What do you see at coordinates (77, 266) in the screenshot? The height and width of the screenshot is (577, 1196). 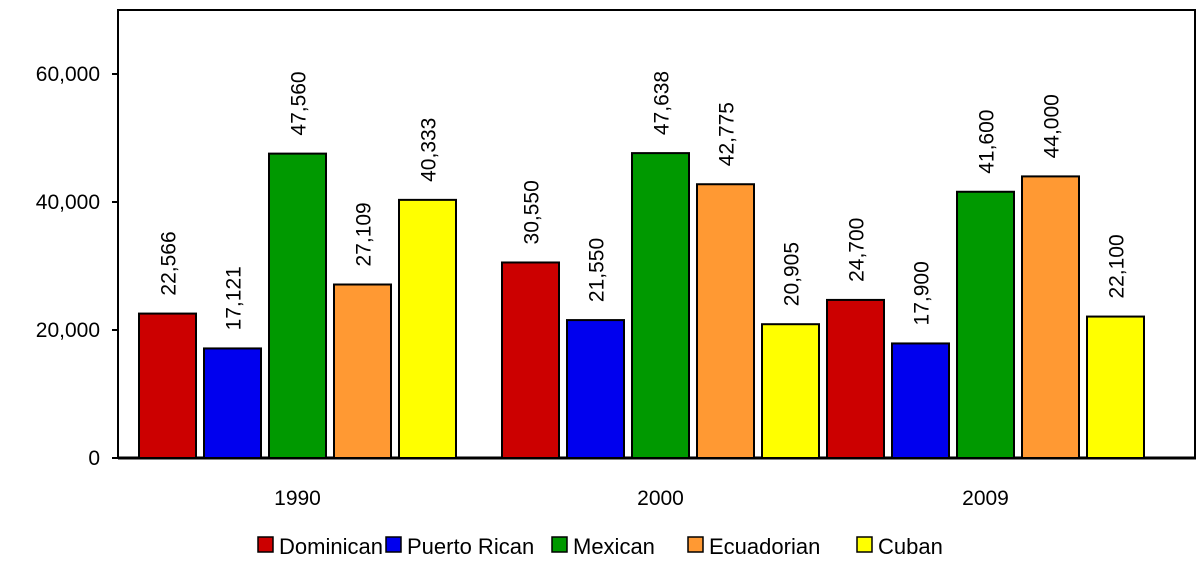 I see `y-axis: 0 20,000 40,000 60,000` at bounding box center [77, 266].